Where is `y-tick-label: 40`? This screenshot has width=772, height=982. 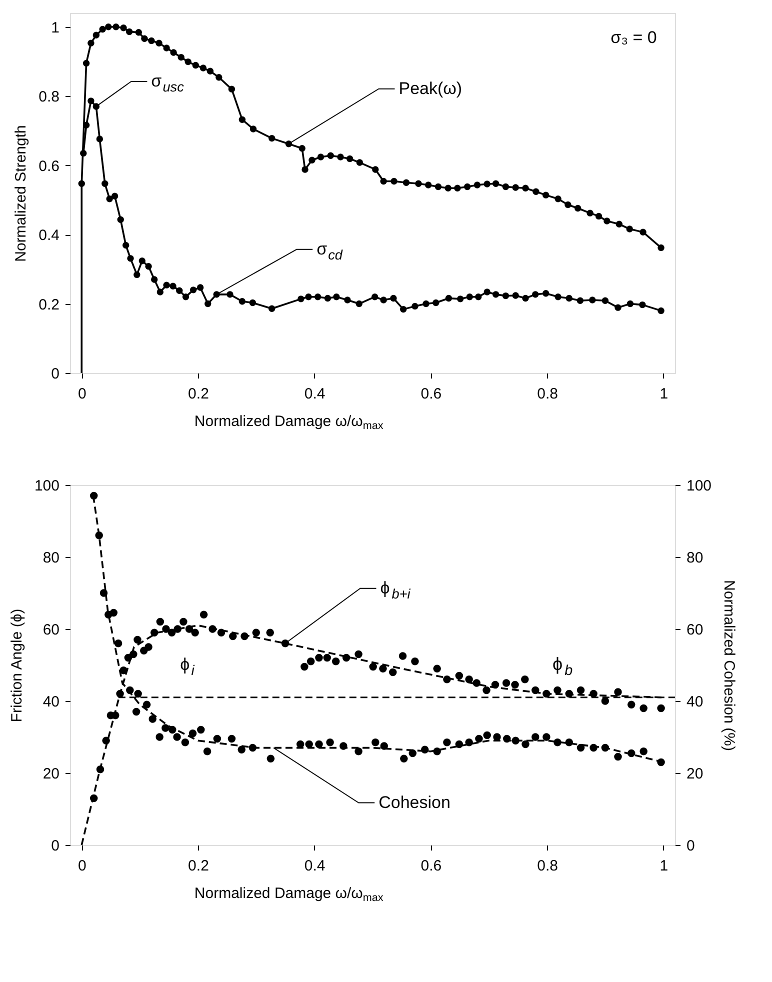 y-tick-label: 40 is located at coordinates (51, 702).